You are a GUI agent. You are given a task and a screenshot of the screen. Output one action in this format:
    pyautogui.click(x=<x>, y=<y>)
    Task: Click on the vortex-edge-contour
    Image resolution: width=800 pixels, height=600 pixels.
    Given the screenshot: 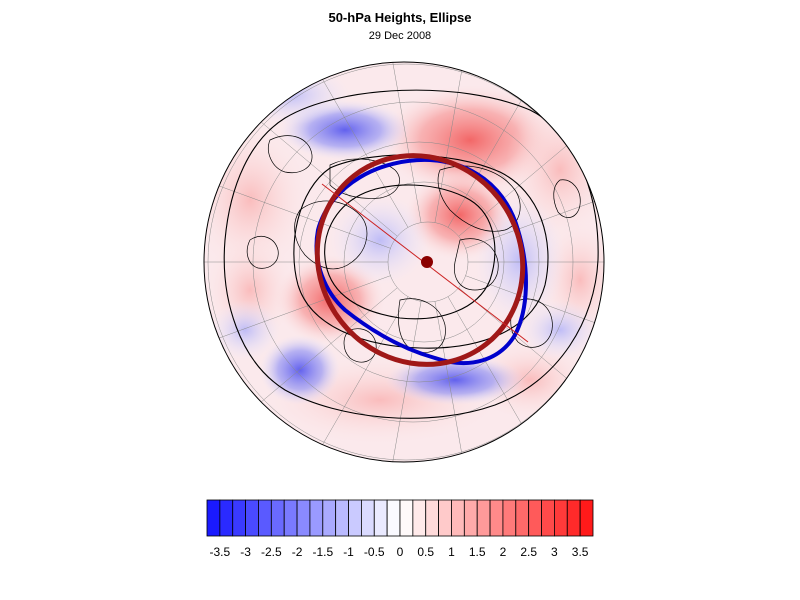 What is the action you would take?
    pyautogui.click(x=421, y=261)
    